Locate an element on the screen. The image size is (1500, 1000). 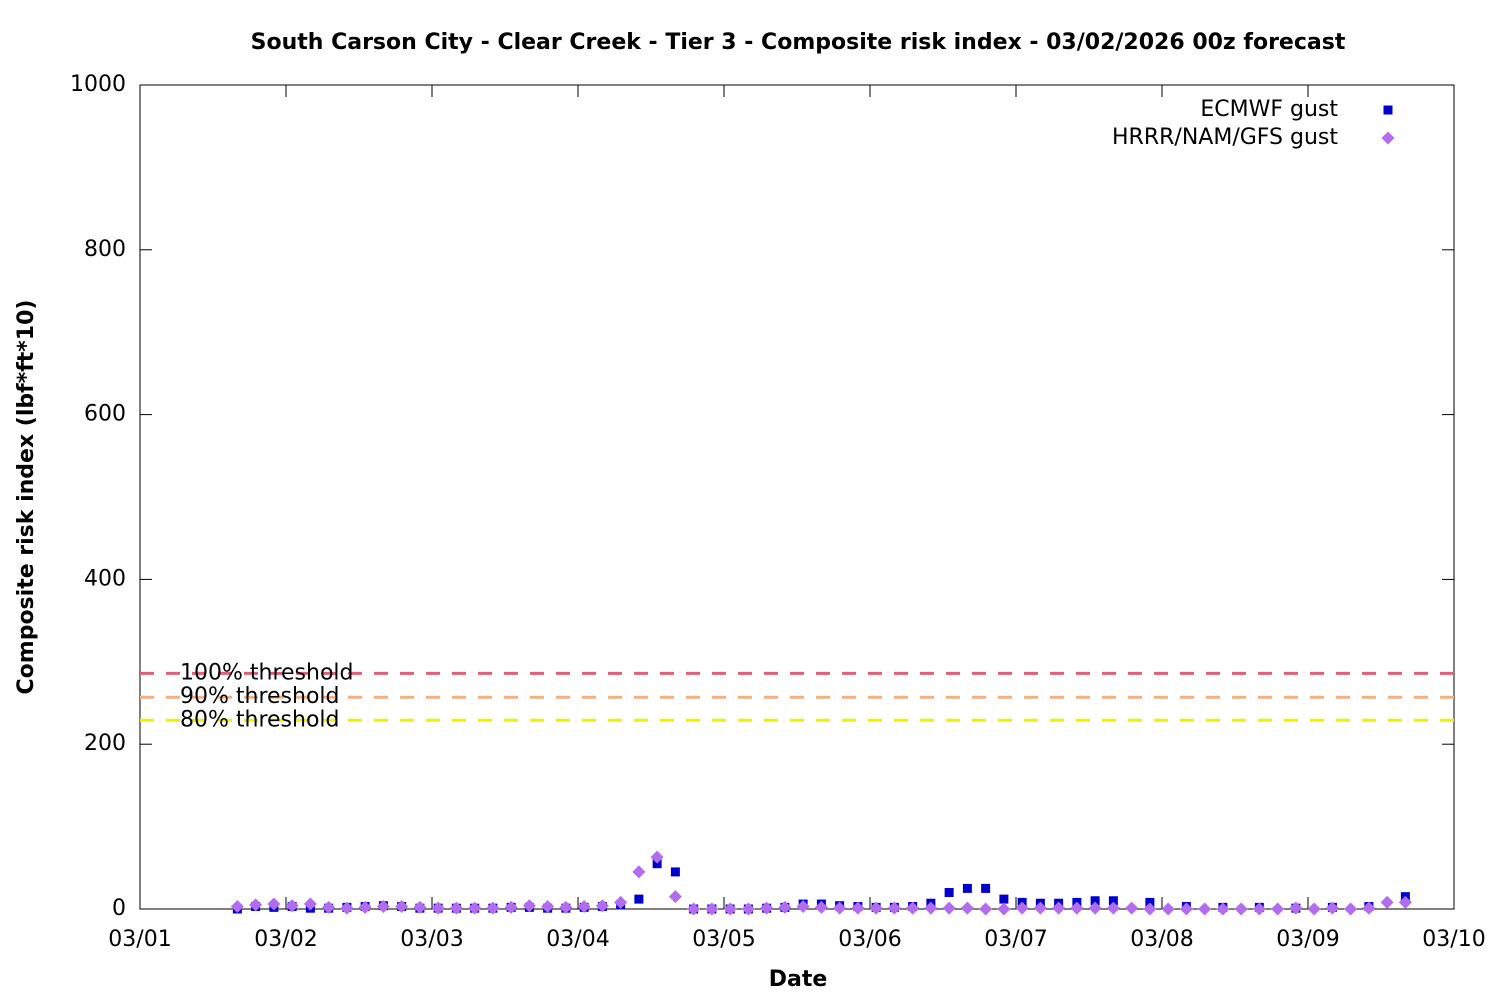
y-tick-label: 1000 is located at coordinates (98, 84).